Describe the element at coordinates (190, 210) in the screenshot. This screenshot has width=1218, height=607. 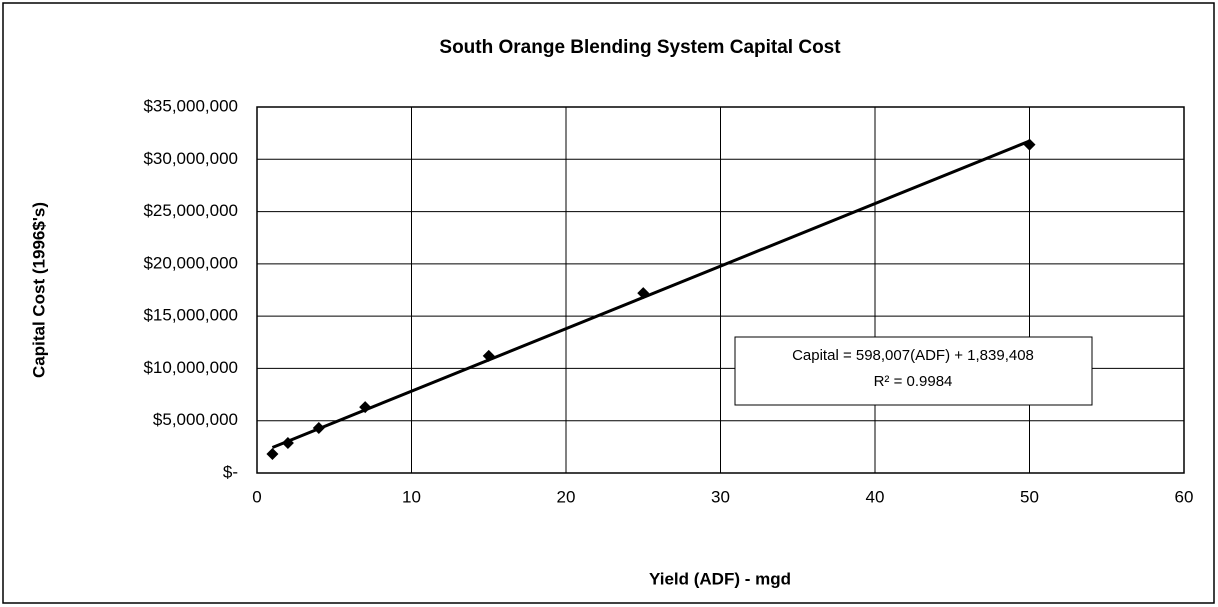
I see `y-tick-label: $25,000,000` at that location.